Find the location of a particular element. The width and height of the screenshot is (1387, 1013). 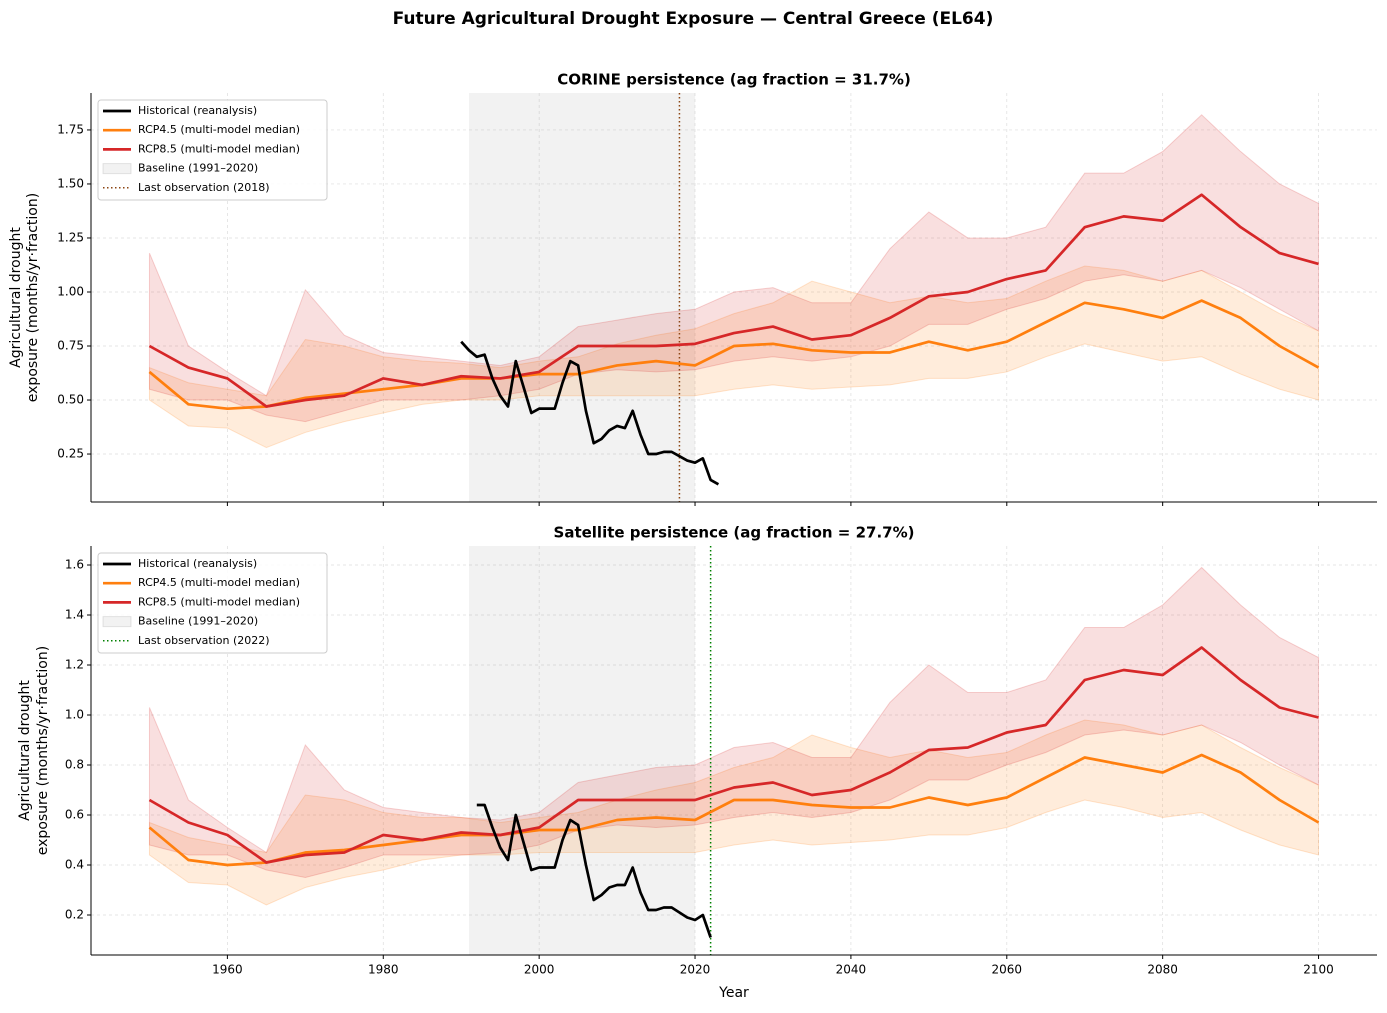

axes-title: CORINE persistence (ag fraction = 31.7%) is located at coordinates (734, 80).